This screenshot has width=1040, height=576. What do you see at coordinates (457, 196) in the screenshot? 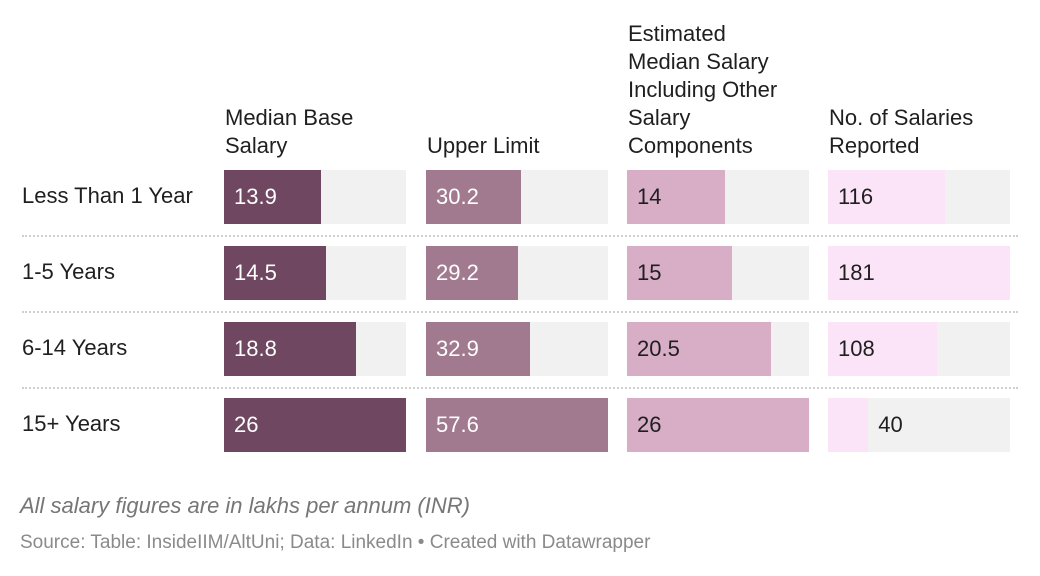
I see `bar-value-label: 30.2` at bounding box center [457, 196].